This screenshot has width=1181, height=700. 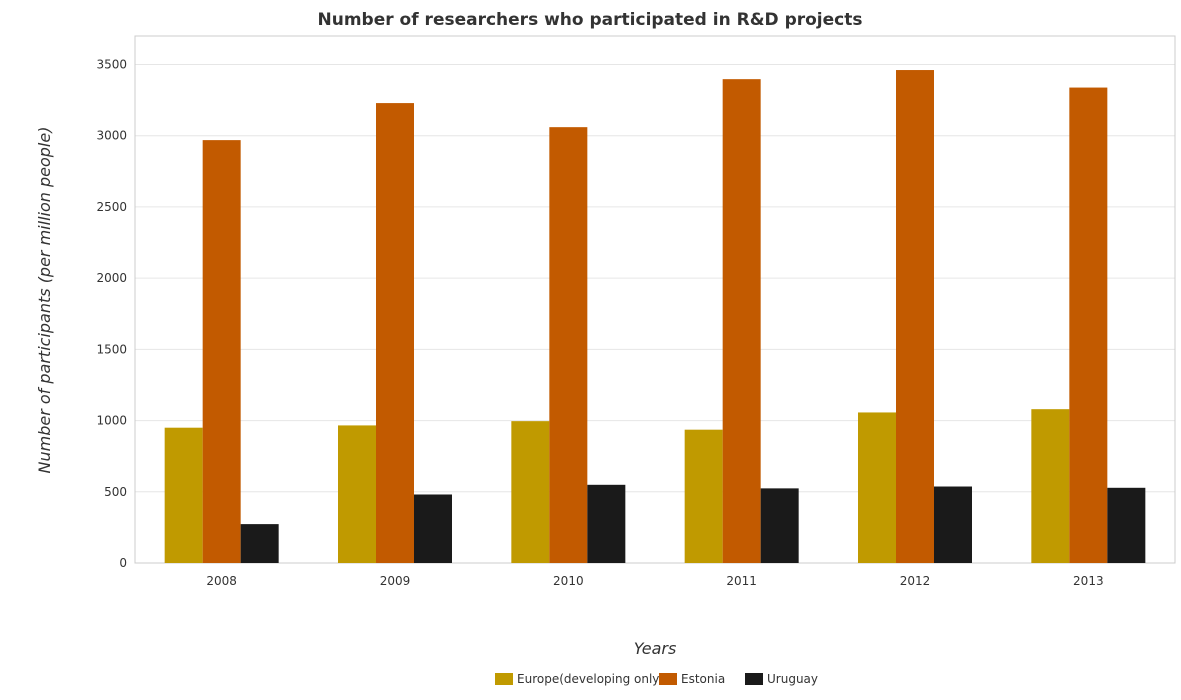 I want to click on x-tick-labels: 2008 2009 2010 2011 2012 2013, so click(x=654, y=581).